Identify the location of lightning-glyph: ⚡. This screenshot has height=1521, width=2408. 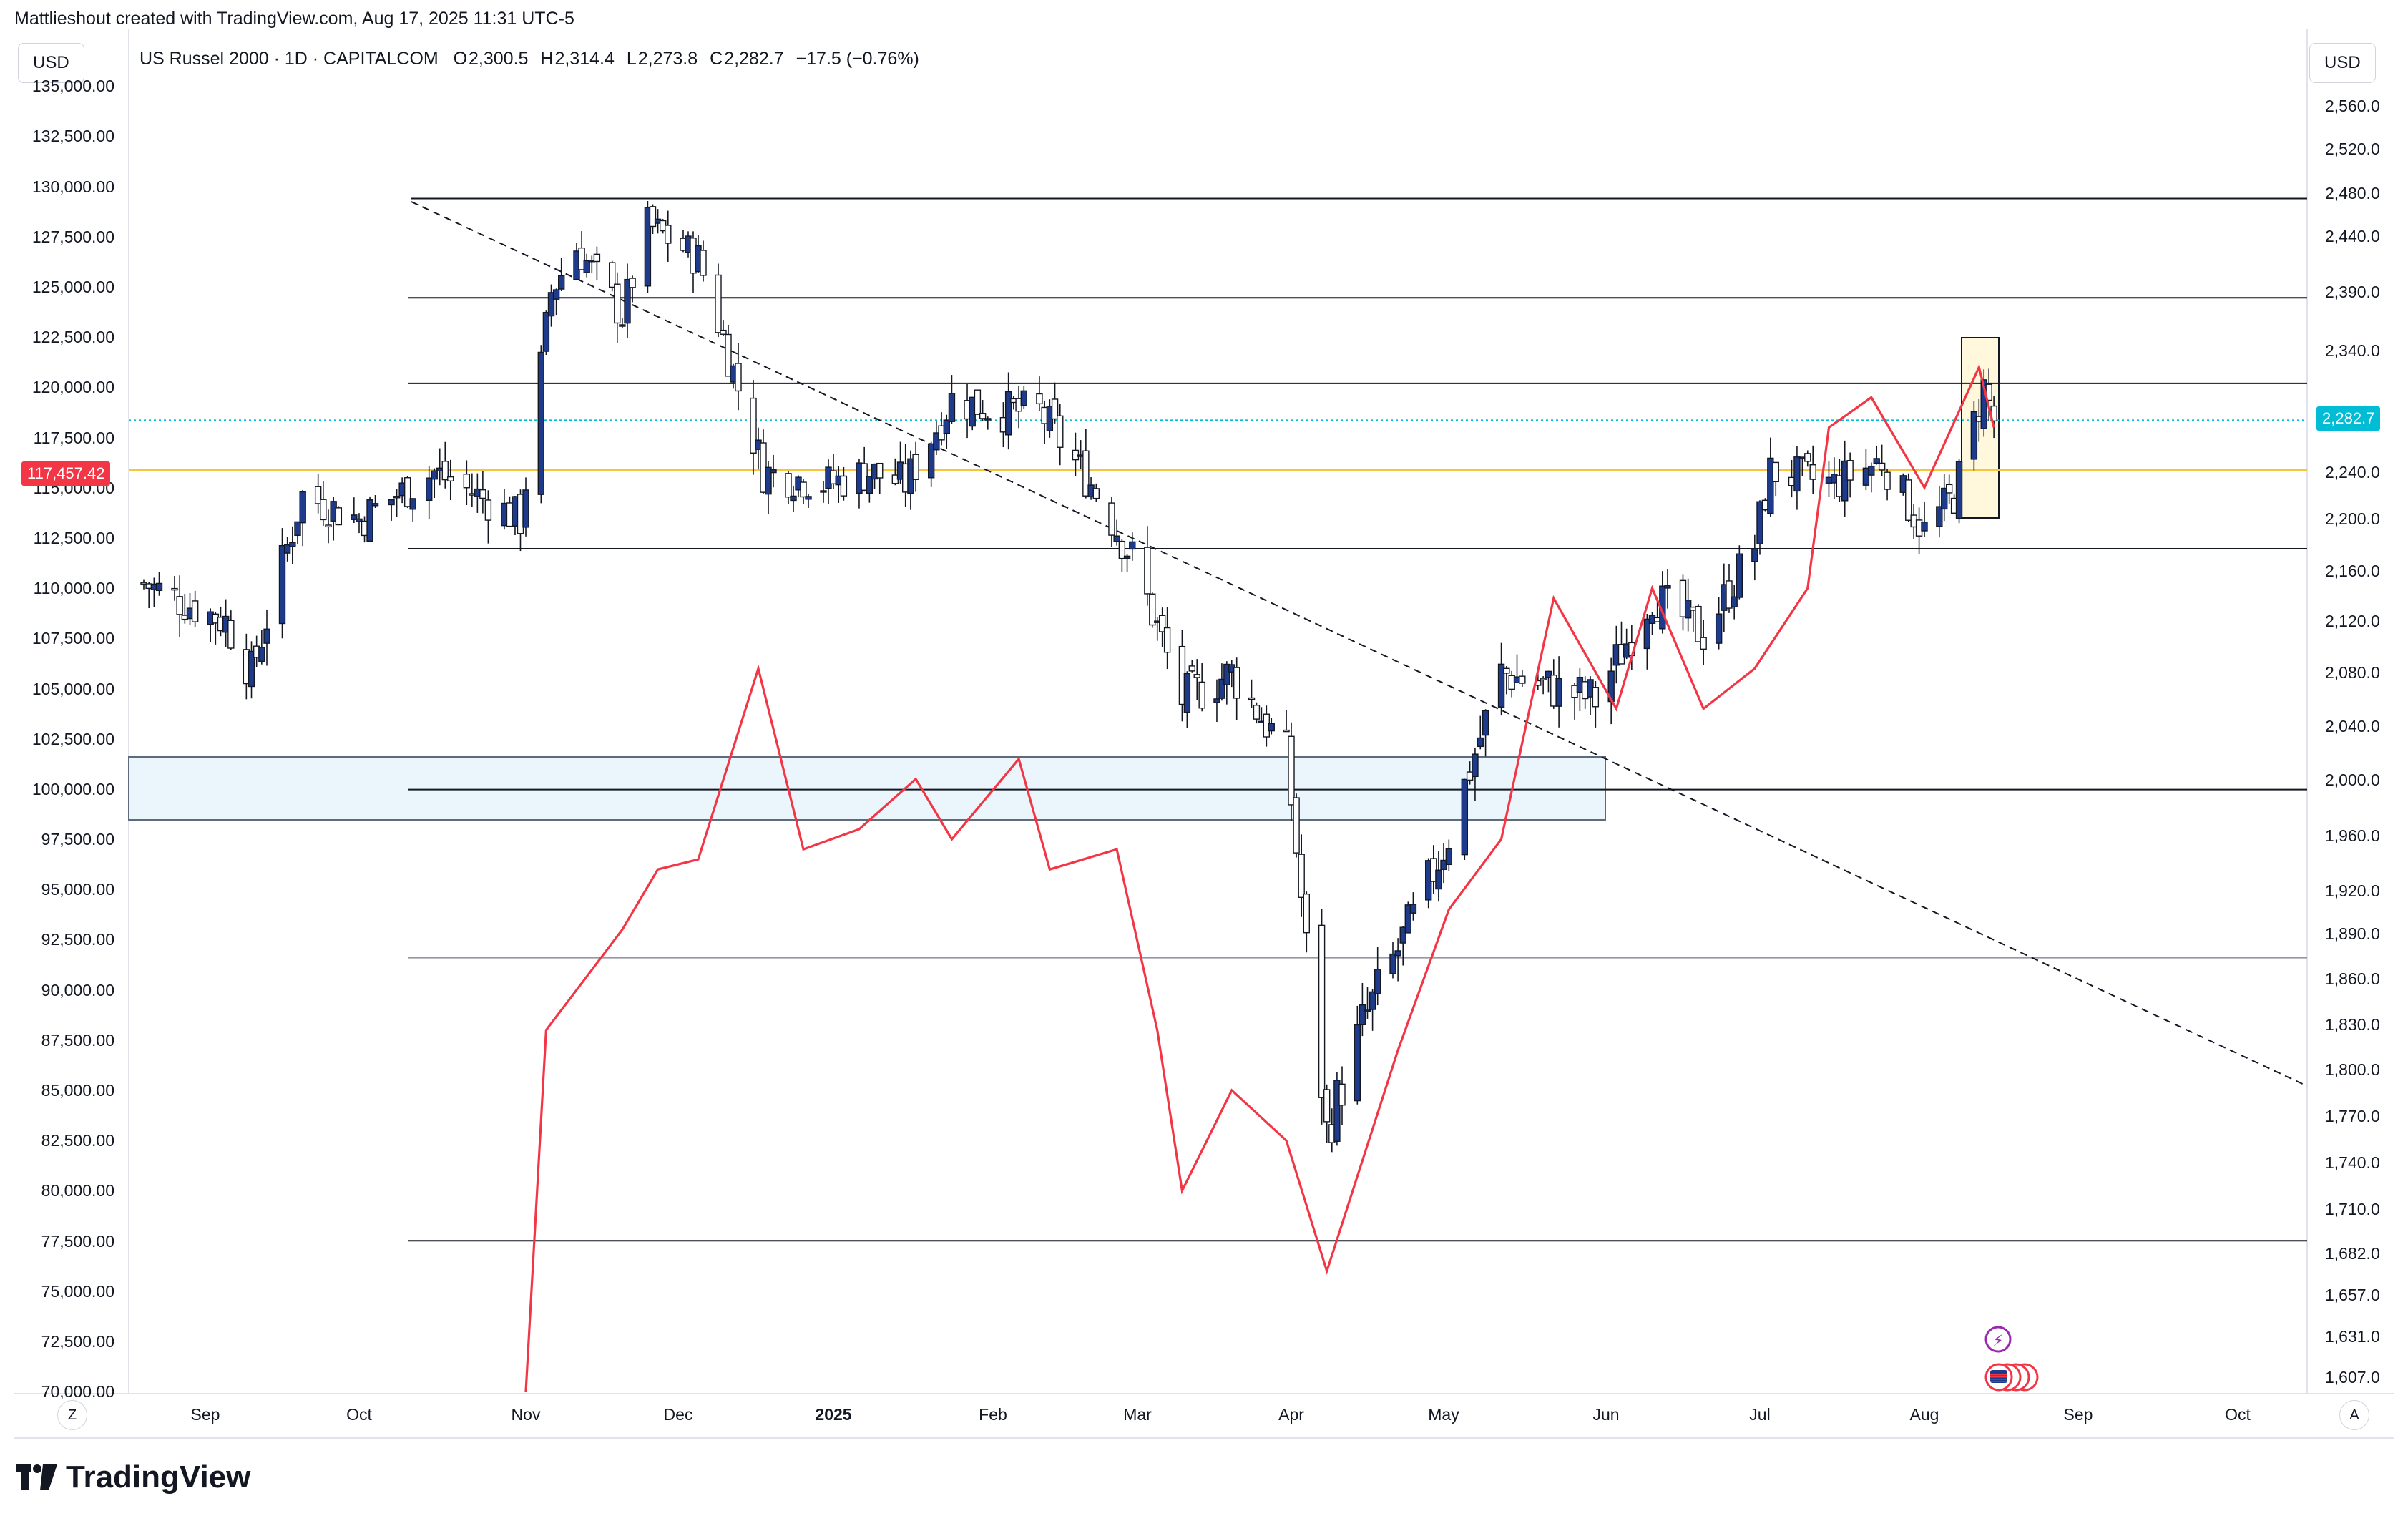
(1997, 1341).